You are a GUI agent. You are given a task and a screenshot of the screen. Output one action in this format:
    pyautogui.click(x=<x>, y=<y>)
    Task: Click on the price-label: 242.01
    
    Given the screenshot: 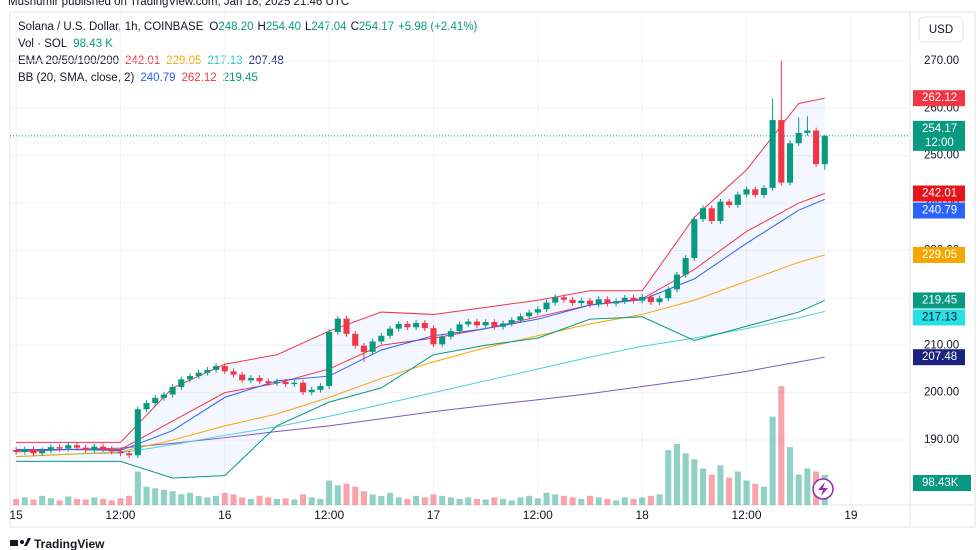 What is the action you would take?
    pyautogui.click(x=939, y=194)
    